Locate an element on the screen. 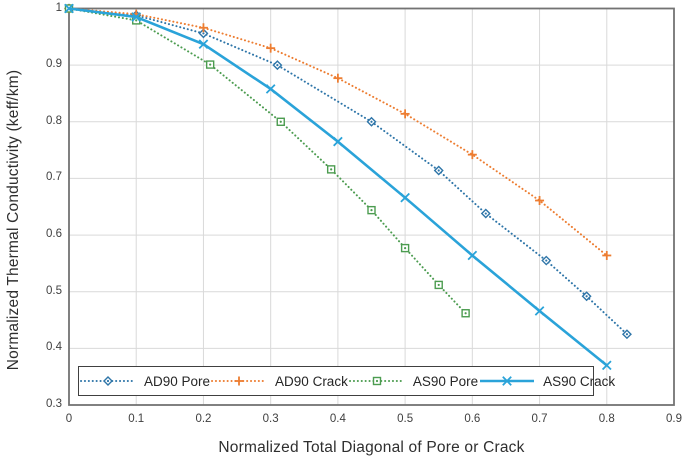 This screenshot has height=464, width=685. x-tick-label: 0.9 is located at coordinates (674, 419).